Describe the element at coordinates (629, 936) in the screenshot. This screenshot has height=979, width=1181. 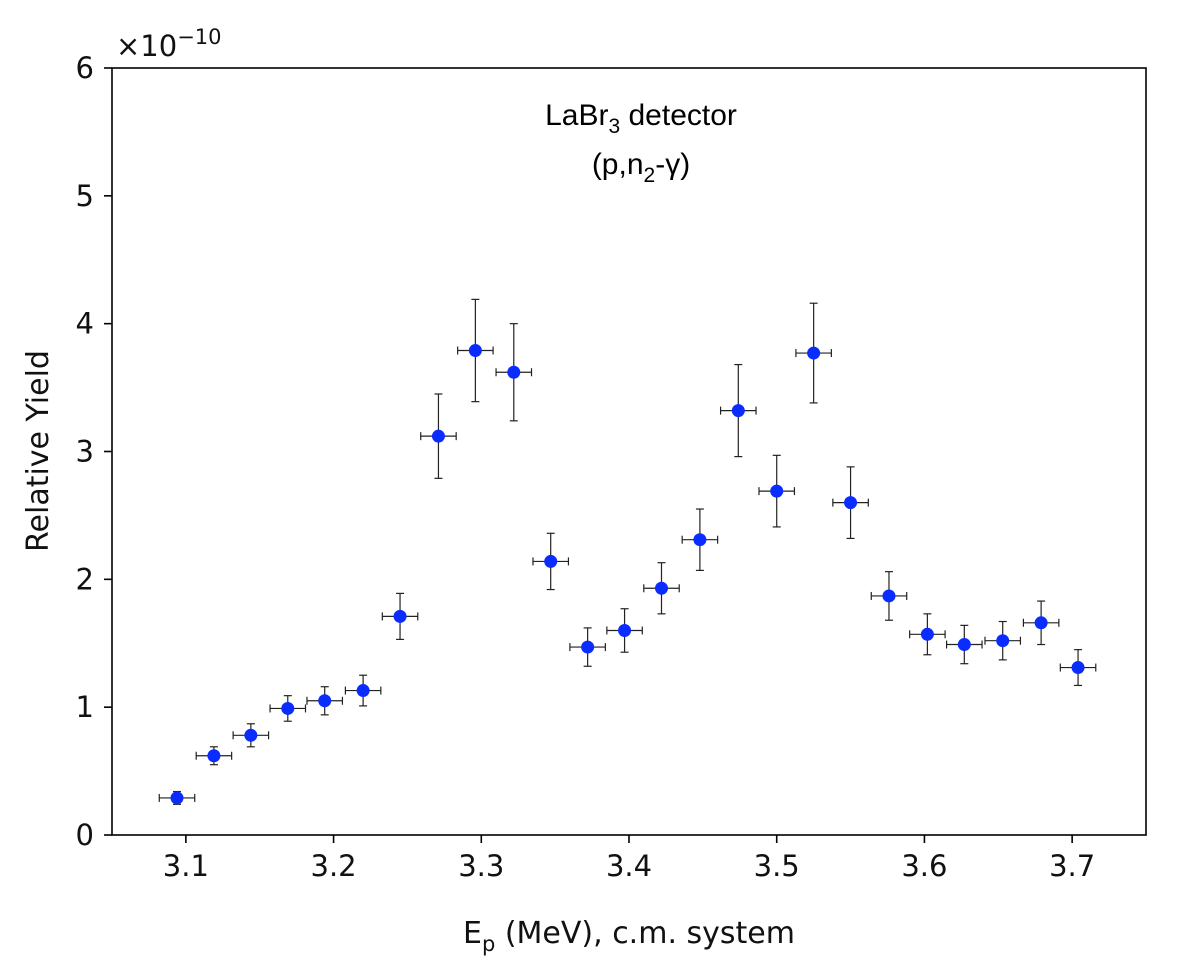
I see `x-axis-title: Ep (MeV), c.m. system` at that location.